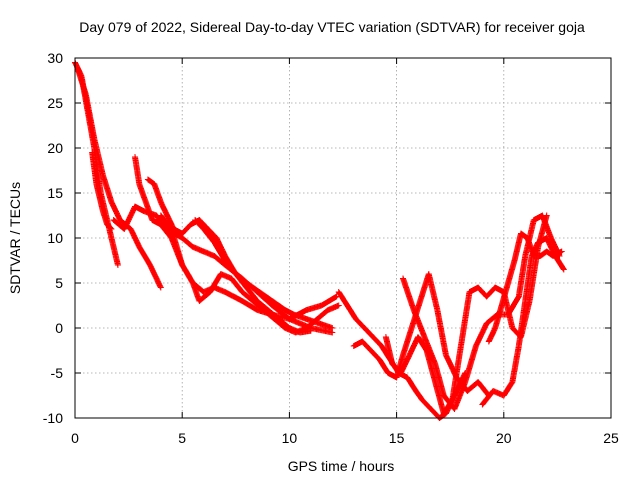  Describe the element at coordinates (397, 438) in the screenshot. I see `x-tick-label: 15` at that location.